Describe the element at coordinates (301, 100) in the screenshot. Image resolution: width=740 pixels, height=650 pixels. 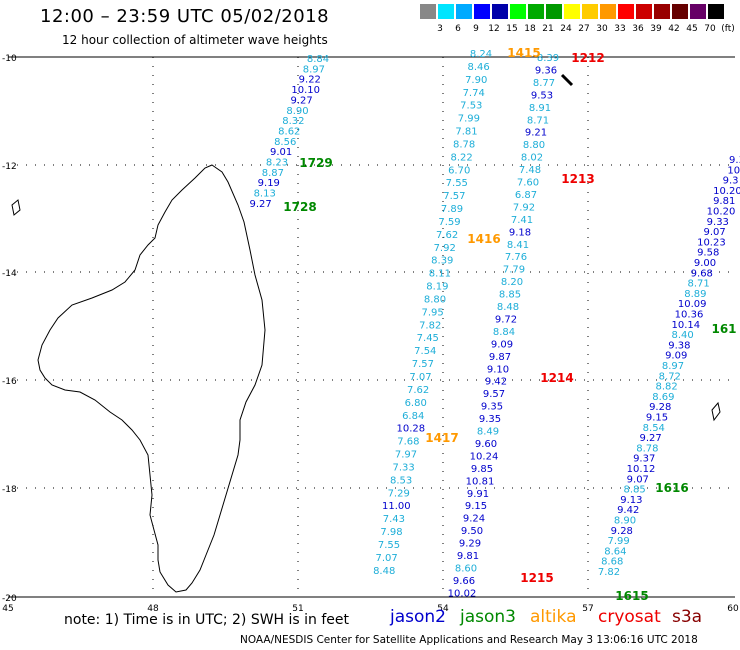
I see `wave-height-label: 9.27` at that location.